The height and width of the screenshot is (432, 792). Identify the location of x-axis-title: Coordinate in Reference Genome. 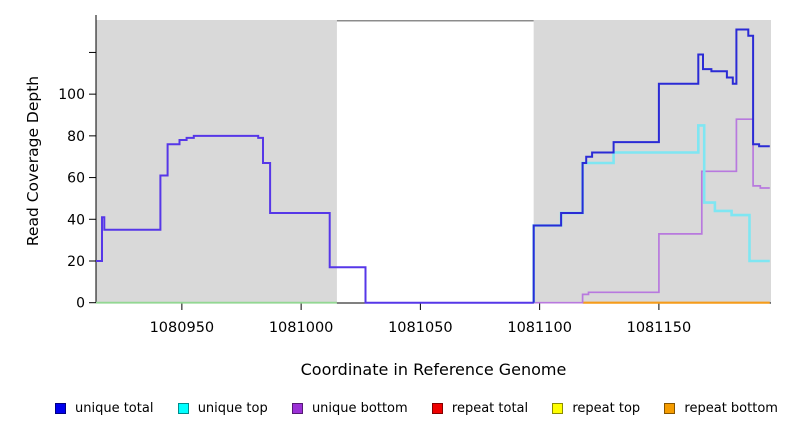
(433, 369).